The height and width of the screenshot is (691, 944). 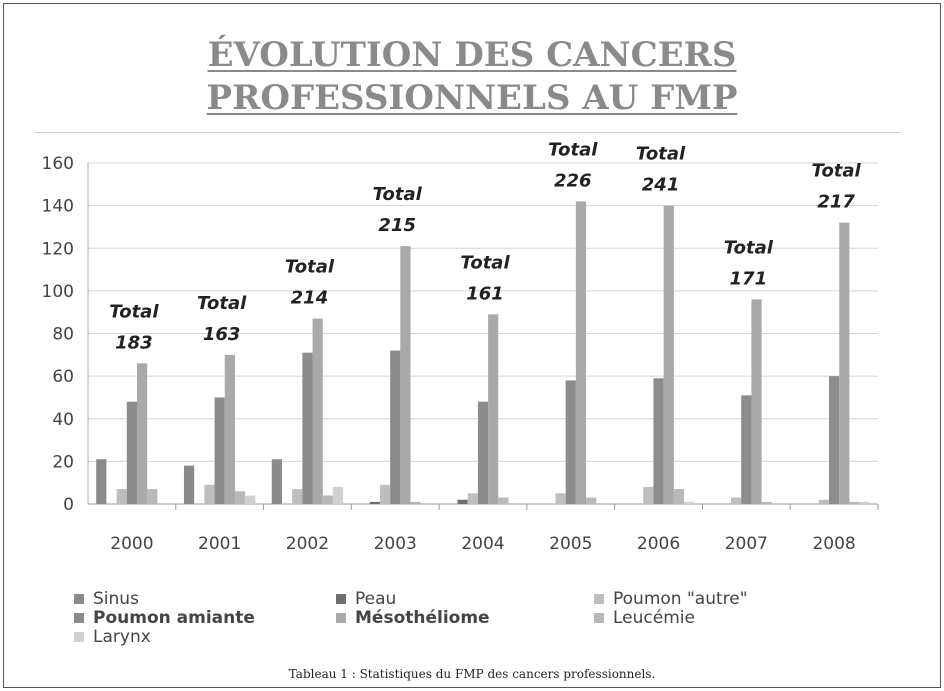 What do you see at coordinates (482, 544) in the screenshot?
I see `x-tick-label: 2004` at bounding box center [482, 544].